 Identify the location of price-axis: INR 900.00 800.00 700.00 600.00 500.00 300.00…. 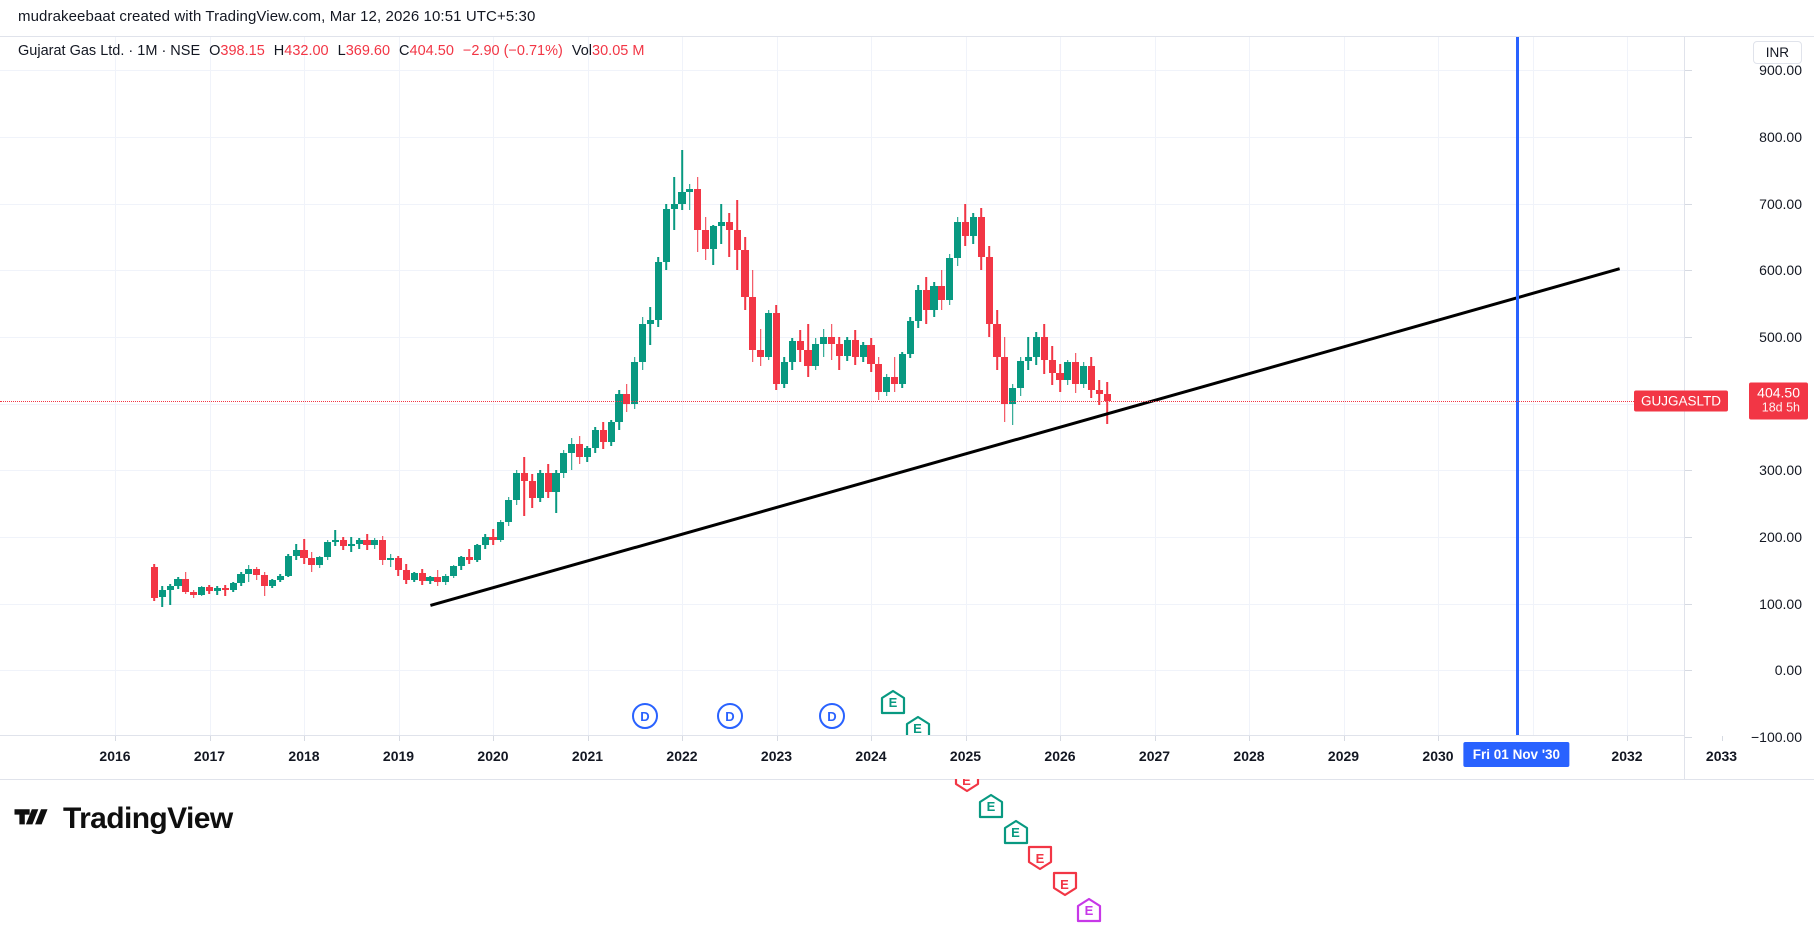
(1723, 408).